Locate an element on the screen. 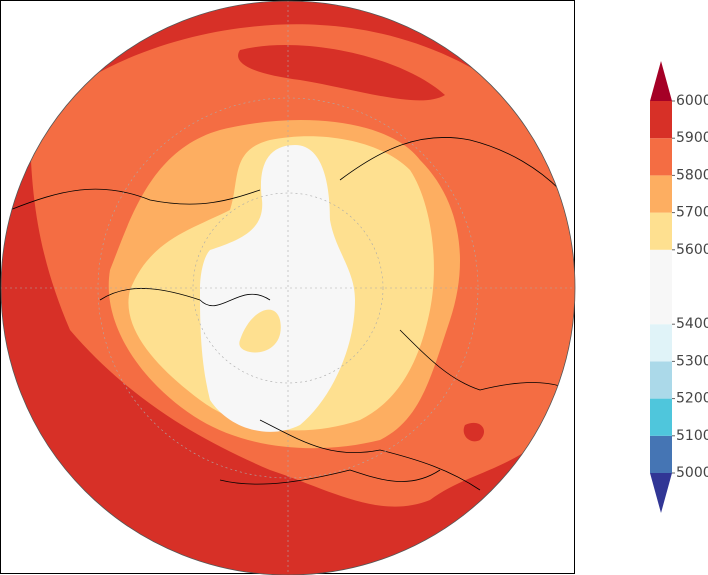 The image size is (708, 575). band-5900-north is located at coordinates (341, 73).